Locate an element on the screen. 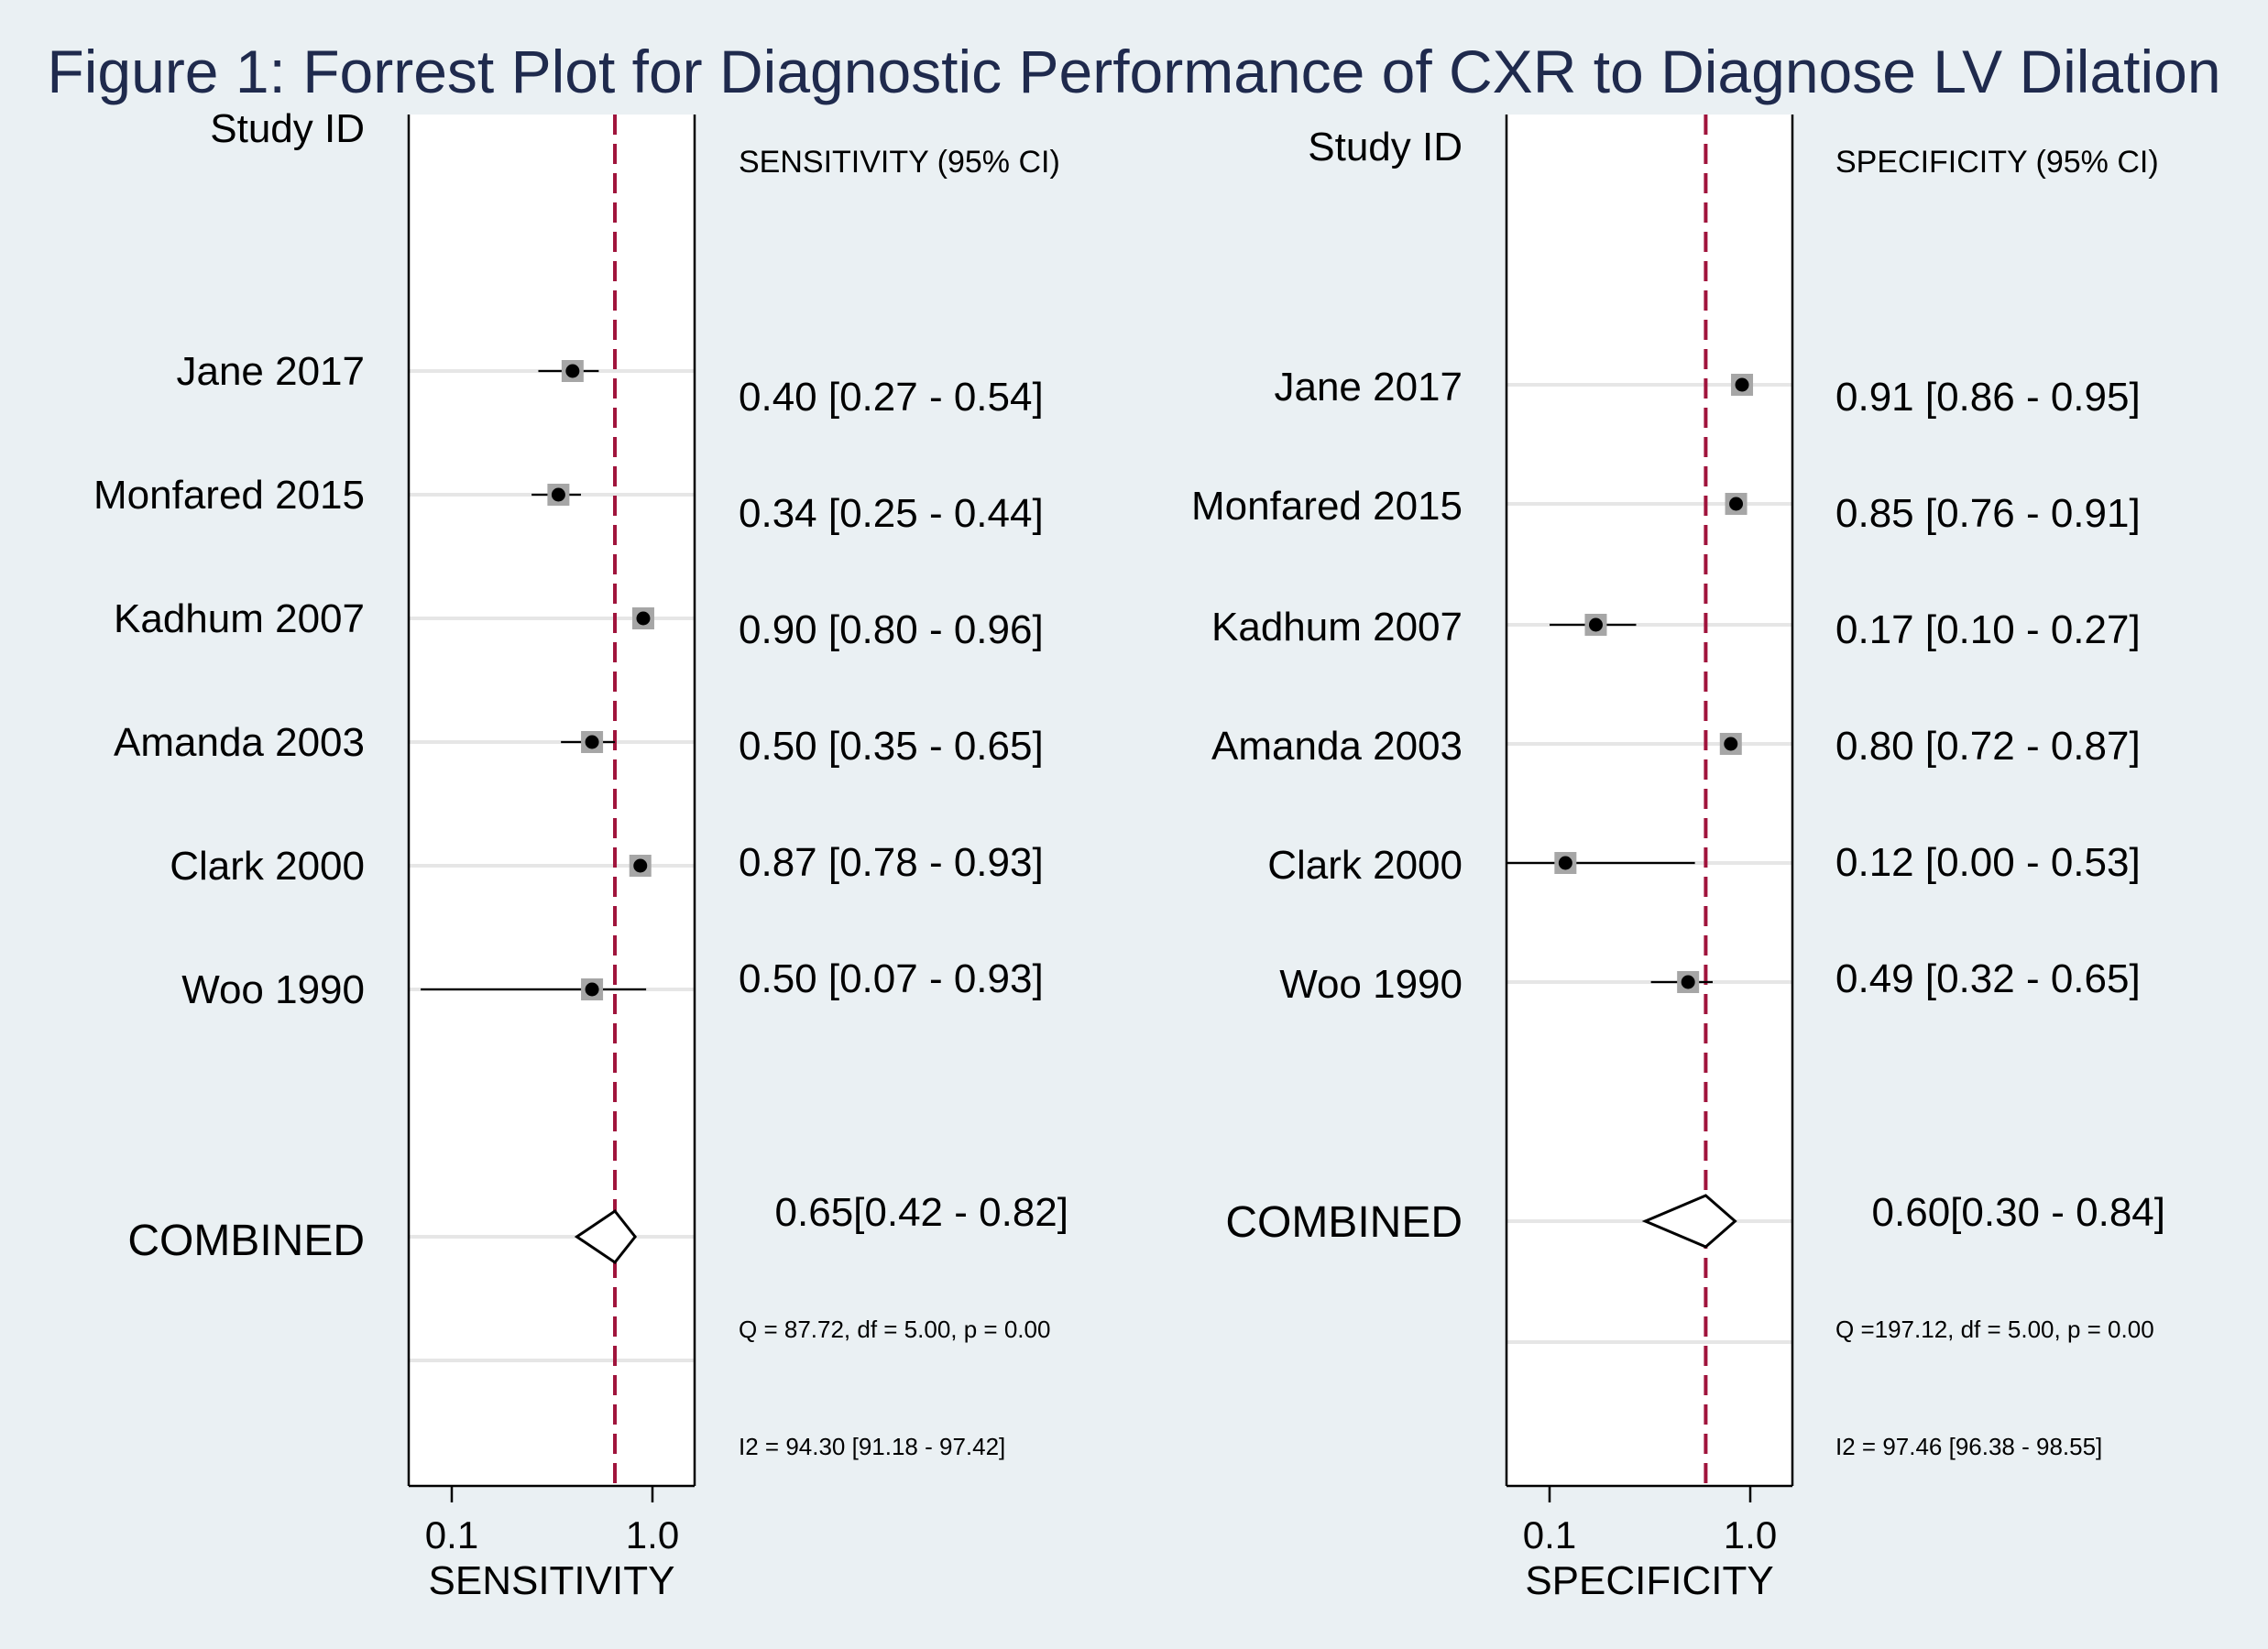 Image resolution: width=2268 pixels, height=1649 pixels. spec-study-id: Monfared 2015 is located at coordinates (1327, 506).